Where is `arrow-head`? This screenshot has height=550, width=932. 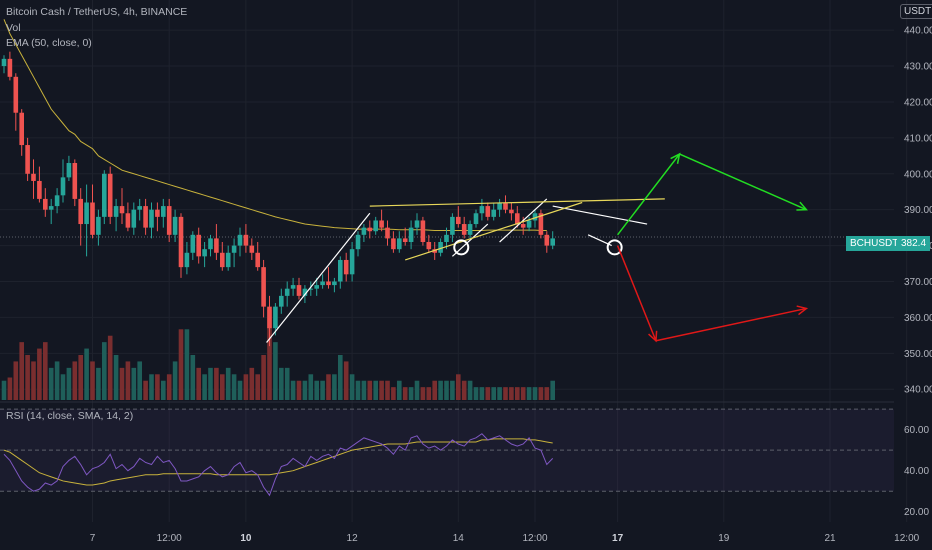
arrow-head is located at coordinates (653, 336).